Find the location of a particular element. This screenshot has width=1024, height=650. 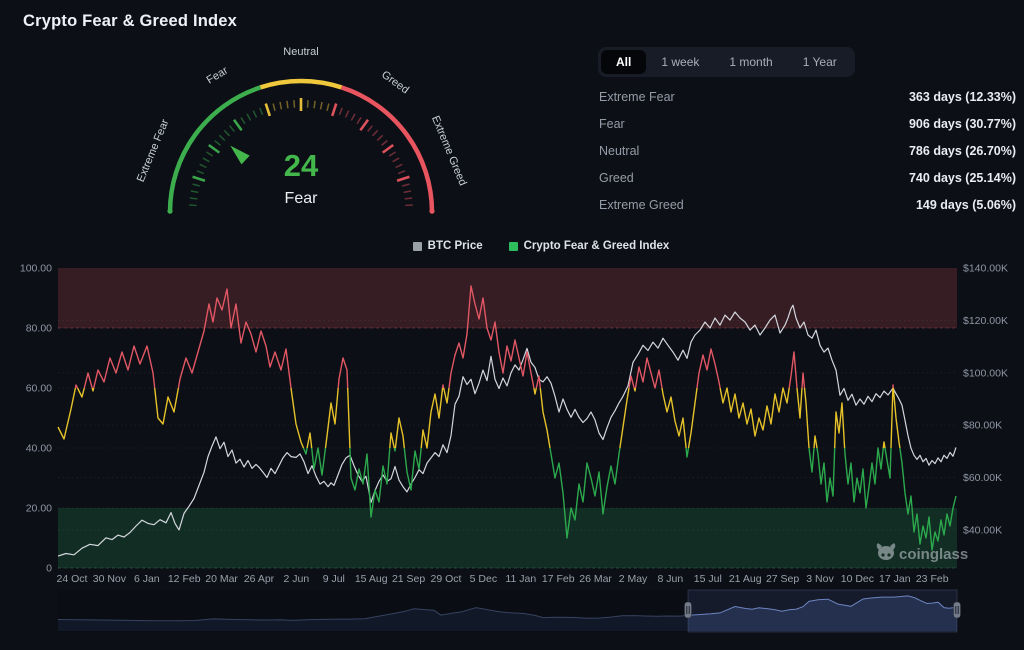

gauge-zone-label: Extreme Fear is located at coordinates (153, 150).